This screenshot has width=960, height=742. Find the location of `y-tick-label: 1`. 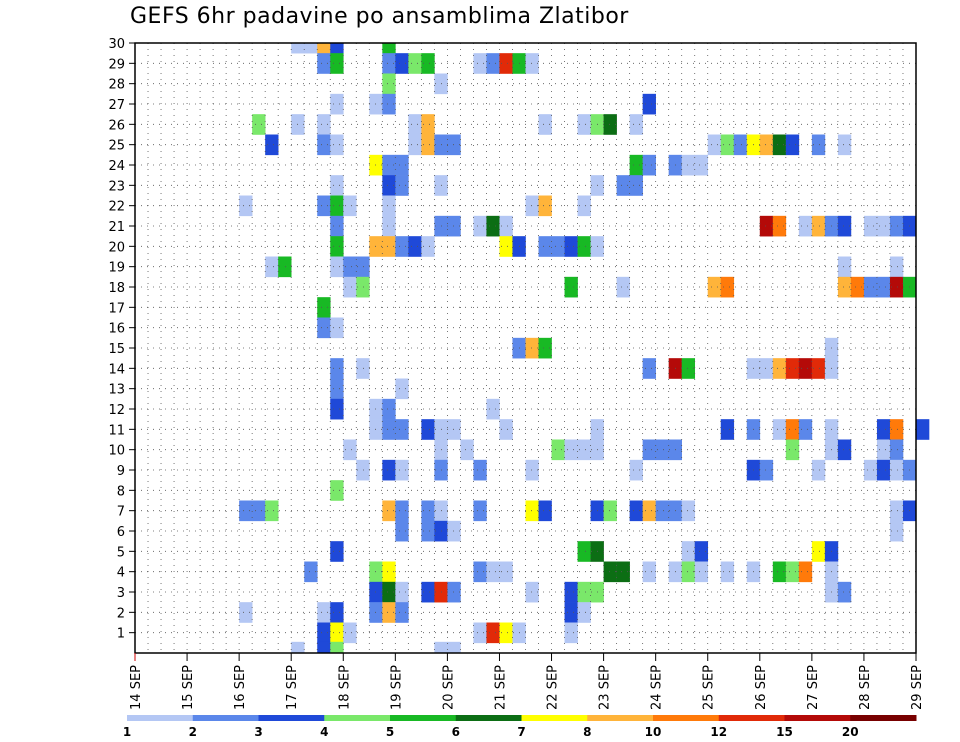

y-tick-label: 1 is located at coordinates (121, 634).